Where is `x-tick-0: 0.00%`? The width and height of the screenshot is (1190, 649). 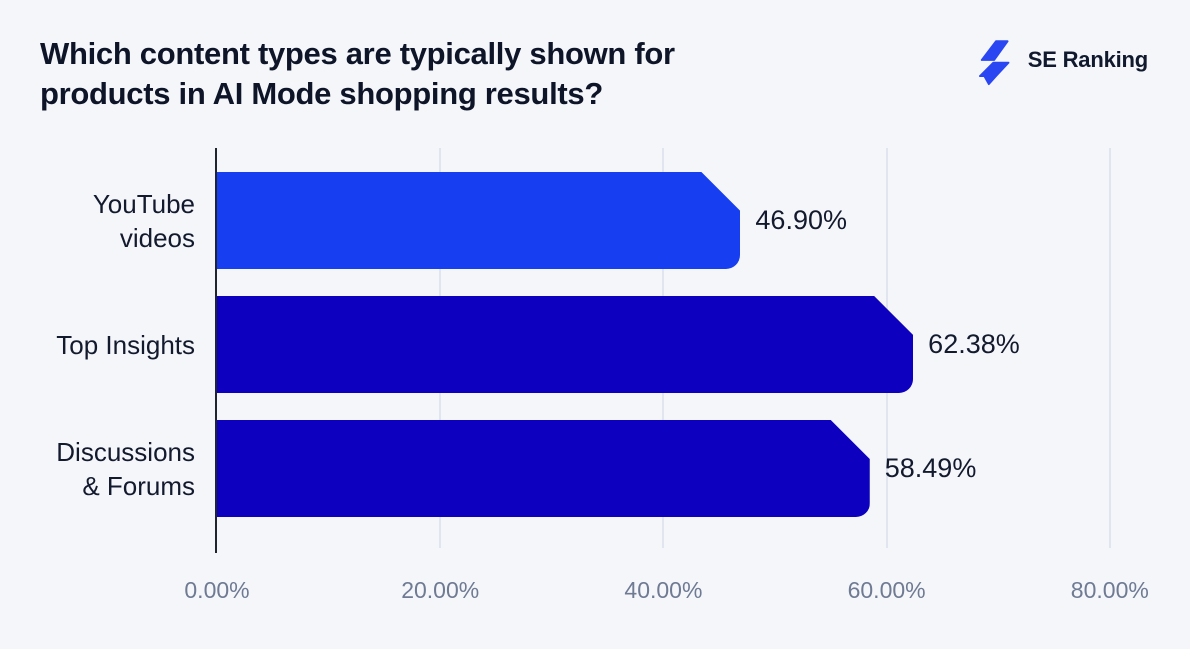 x-tick-0: 0.00% is located at coordinates (217, 590).